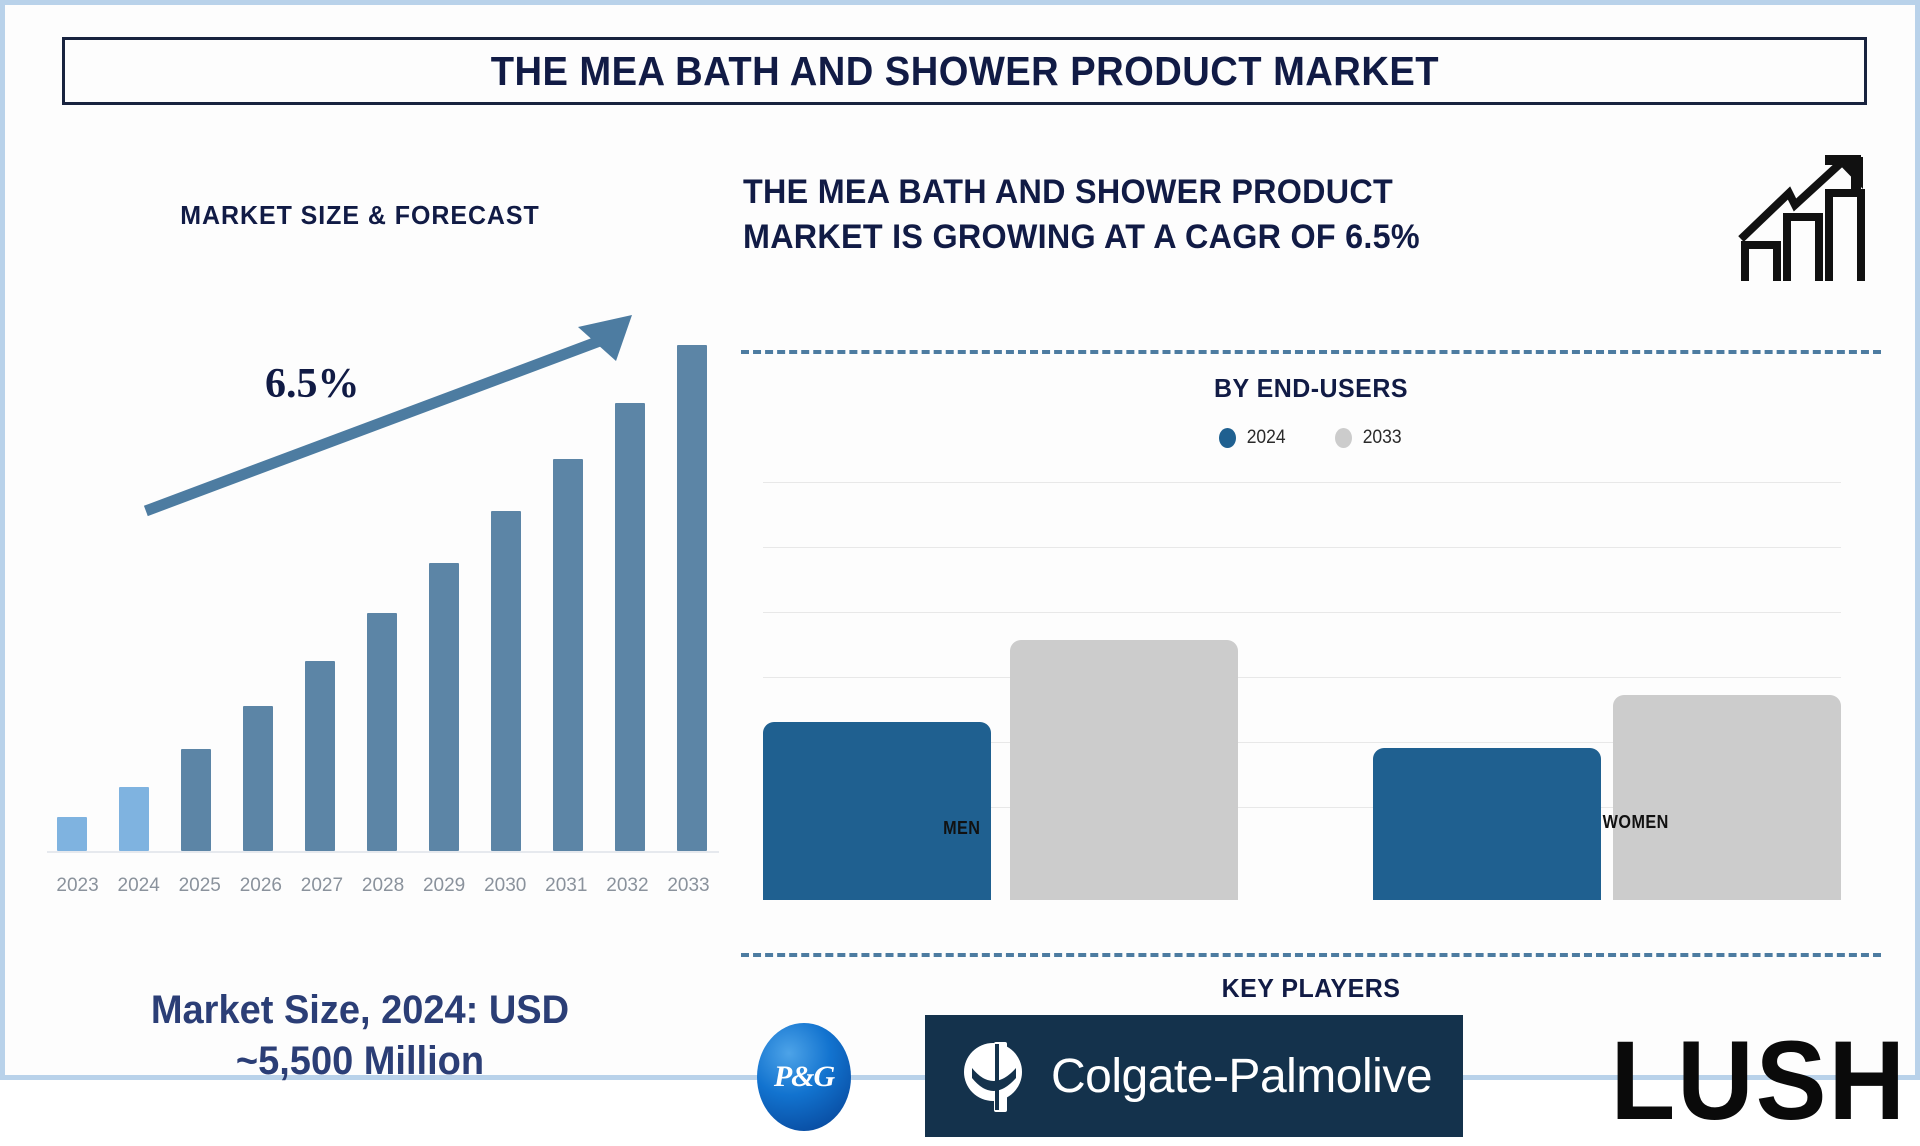  What do you see at coordinates (196, 800) in the screenshot?
I see `bar-2025` at bounding box center [196, 800].